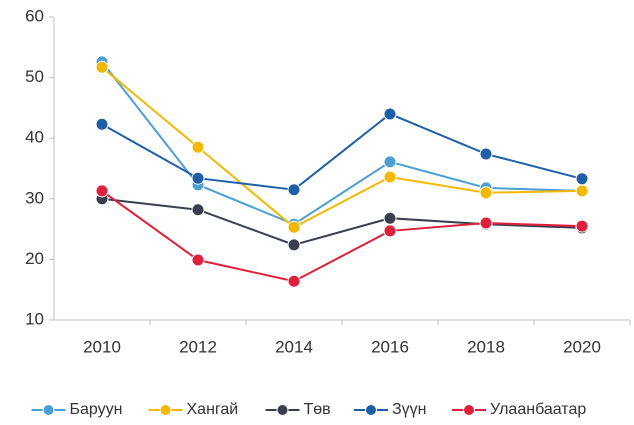 This screenshot has height=425, width=634. Describe the element at coordinates (34, 137) in the screenshot. I see `y-tick-label: 40` at that location.